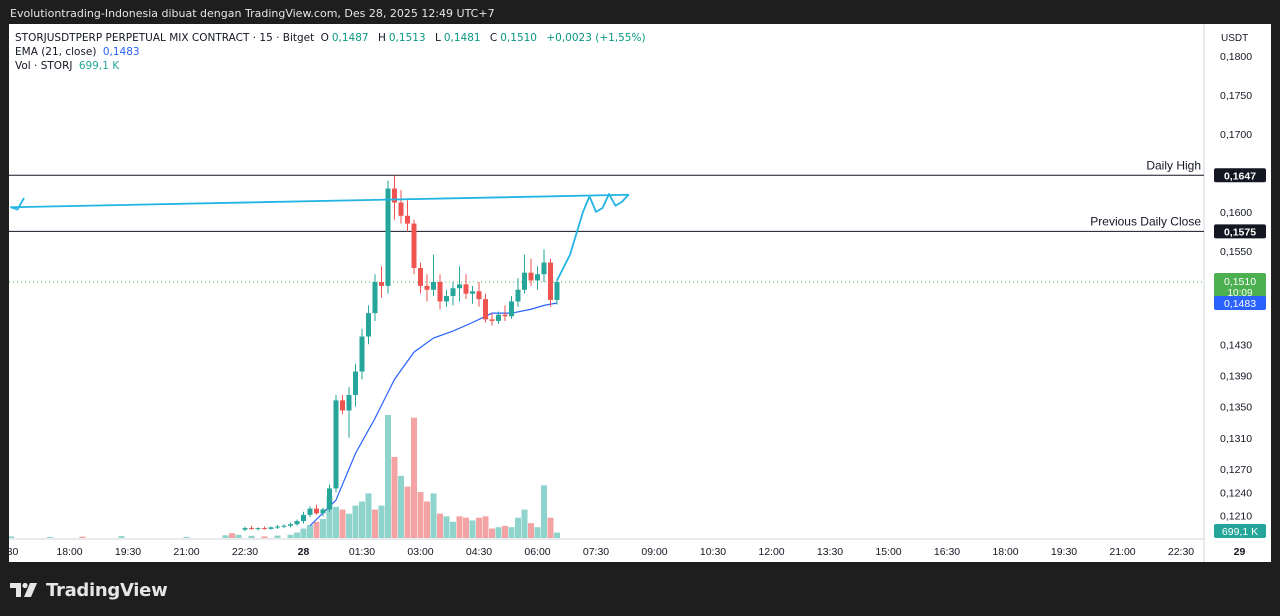 The width and height of the screenshot is (1280, 616). What do you see at coordinates (1239, 293) in the screenshot?
I see `bar-countdown-label: 10:09` at bounding box center [1239, 293].